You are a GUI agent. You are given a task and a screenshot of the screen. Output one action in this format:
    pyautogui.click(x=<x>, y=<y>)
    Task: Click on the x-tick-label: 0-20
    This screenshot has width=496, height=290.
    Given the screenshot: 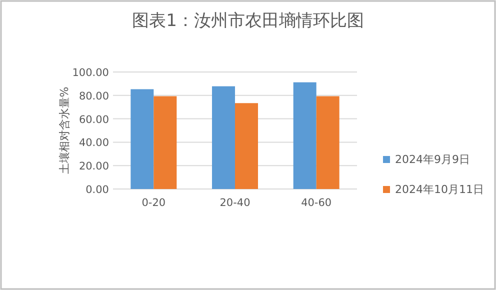 What is the action you would take?
    pyautogui.click(x=154, y=203)
    